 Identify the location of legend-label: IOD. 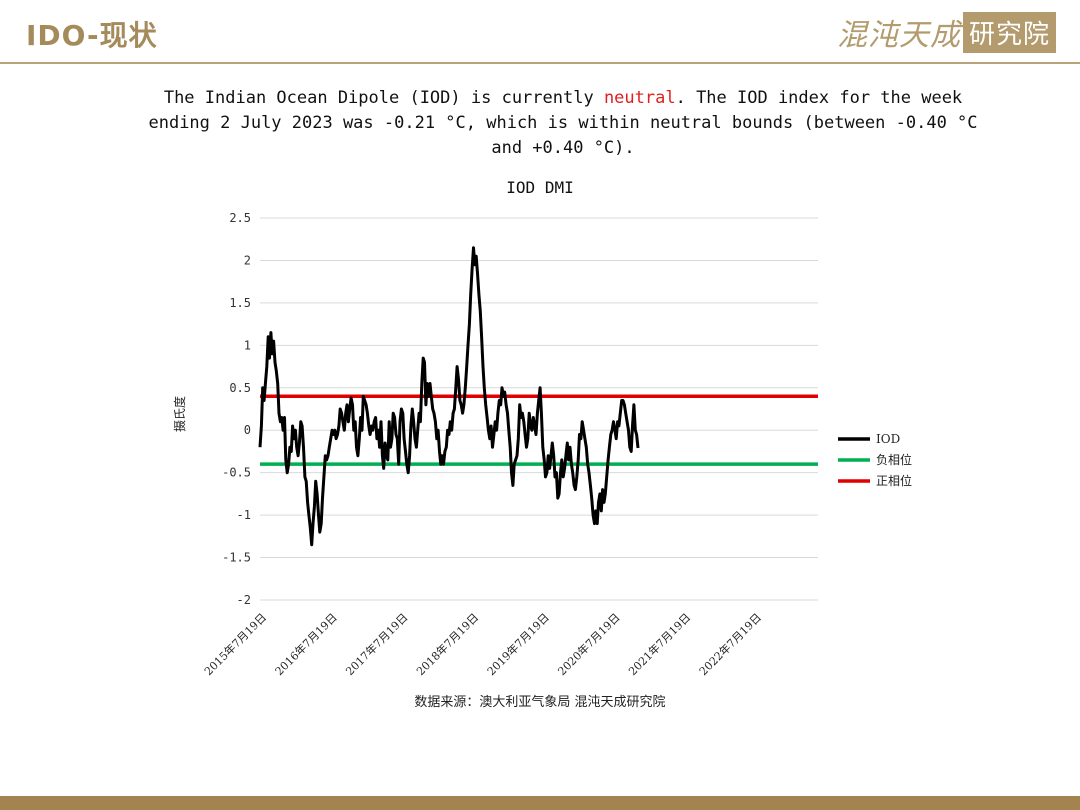
(888, 439).